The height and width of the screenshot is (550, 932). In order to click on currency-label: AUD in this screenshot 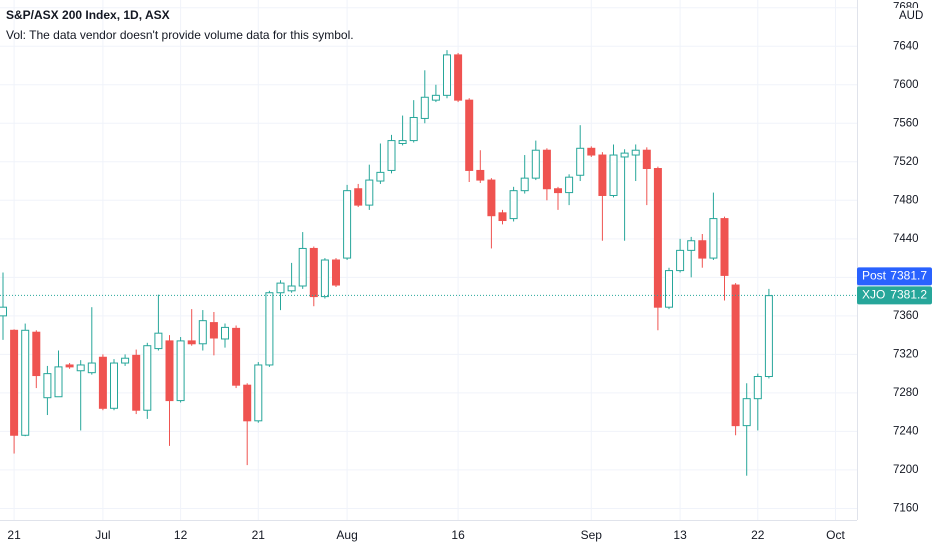, I will do `click(911, 16)`.